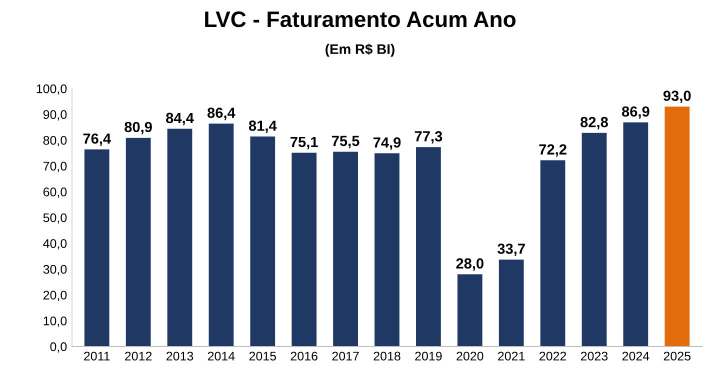  Describe the element at coordinates (511, 356) in the screenshot. I see `x-tick-label: 2021` at that location.